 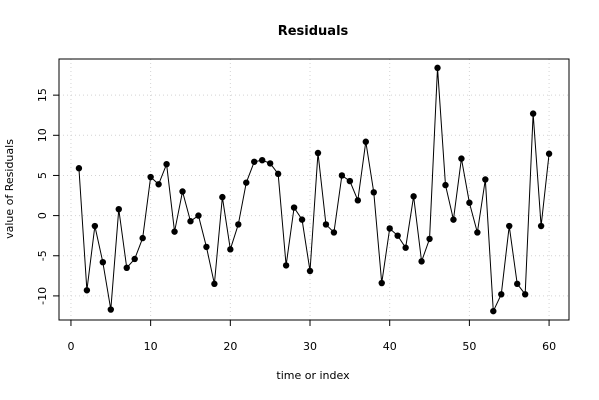 What do you see at coordinates (42, 95) in the screenshot?
I see `y-tick-label-15: 15` at bounding box center [42, 95].